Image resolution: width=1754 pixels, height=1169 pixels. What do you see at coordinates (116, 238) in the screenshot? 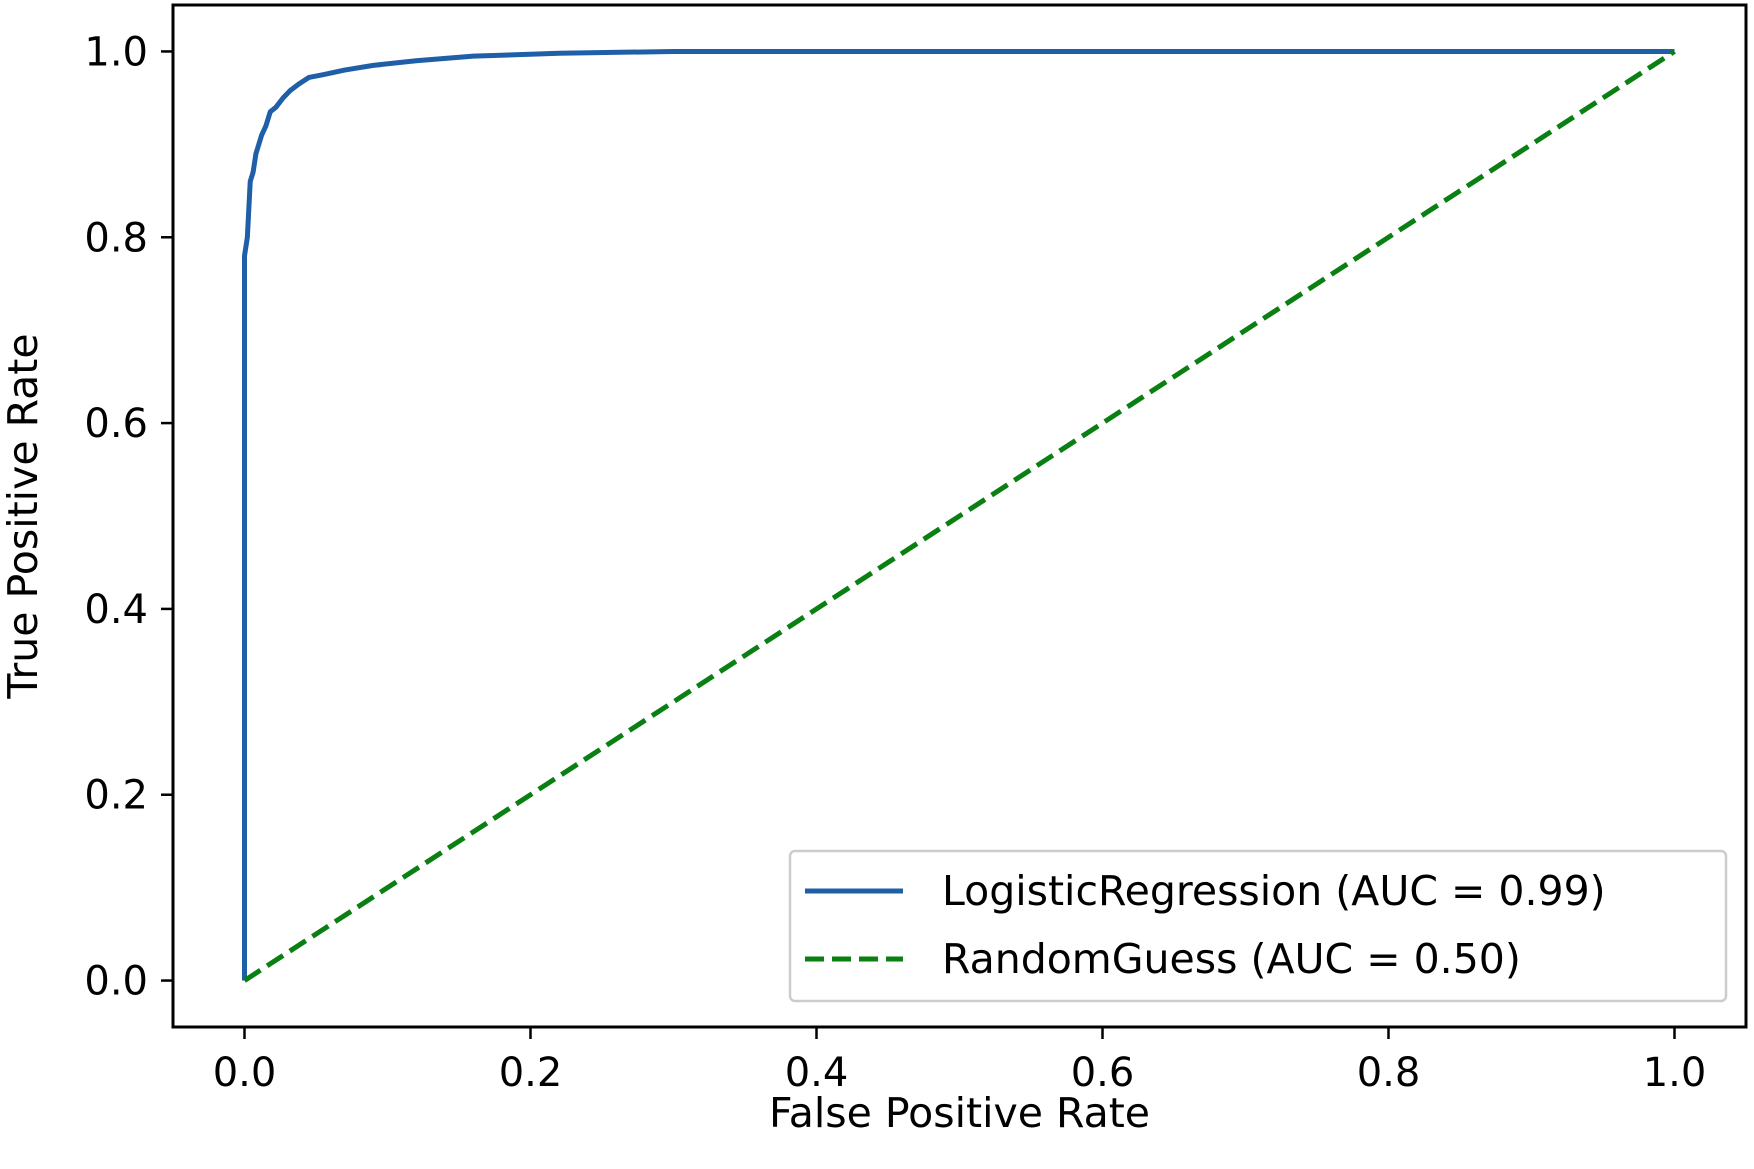
I see `y-tick-label: 0.8` at bounding box center [116, 238].